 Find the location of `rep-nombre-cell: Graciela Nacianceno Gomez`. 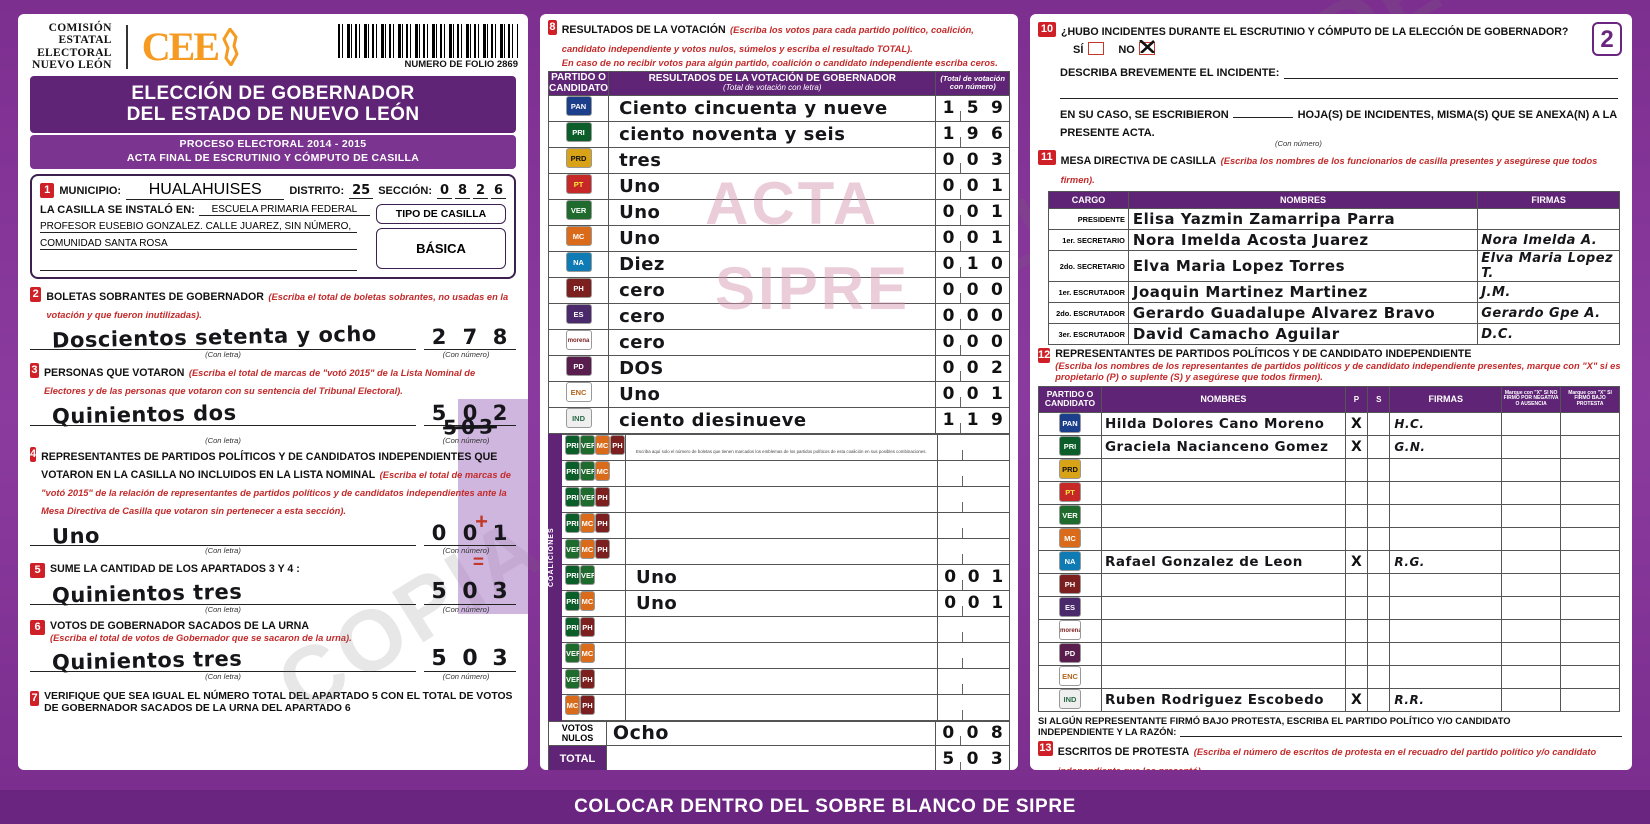

rep-nombre-cell: Graciela Nacianceno Gomez is located at coordinates (1223, 446).